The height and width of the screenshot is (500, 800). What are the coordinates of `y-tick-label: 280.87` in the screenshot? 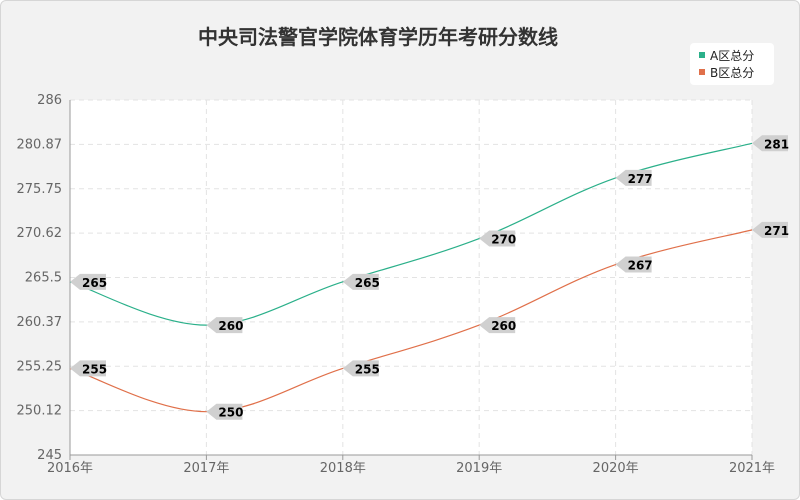 It's located at (40, 144).